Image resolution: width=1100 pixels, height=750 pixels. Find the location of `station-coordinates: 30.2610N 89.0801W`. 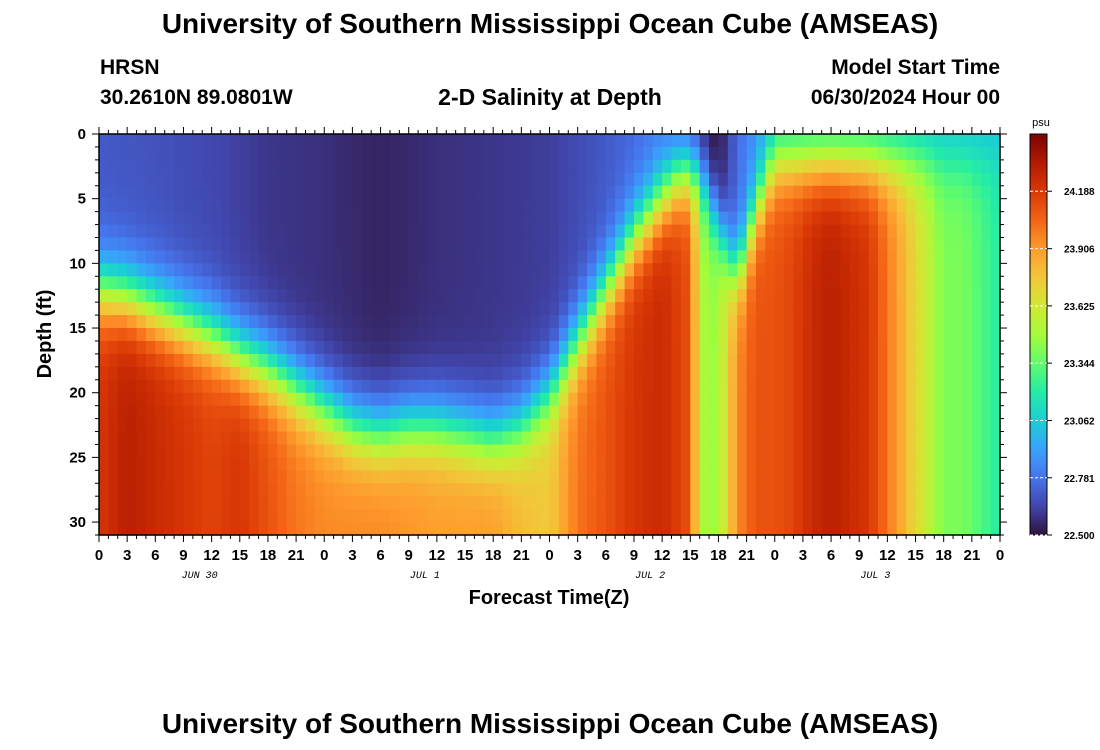

station-coordinates: 30.2610N 89.0801W is located at coordinates (196, 97).